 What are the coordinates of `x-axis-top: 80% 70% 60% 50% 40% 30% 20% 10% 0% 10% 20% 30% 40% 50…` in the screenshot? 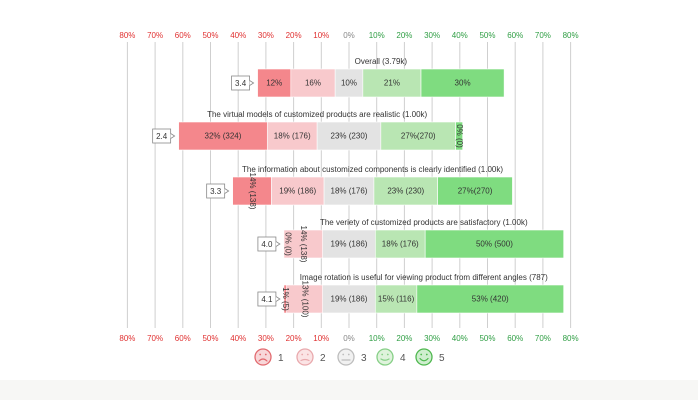 It's located at (348, 35).